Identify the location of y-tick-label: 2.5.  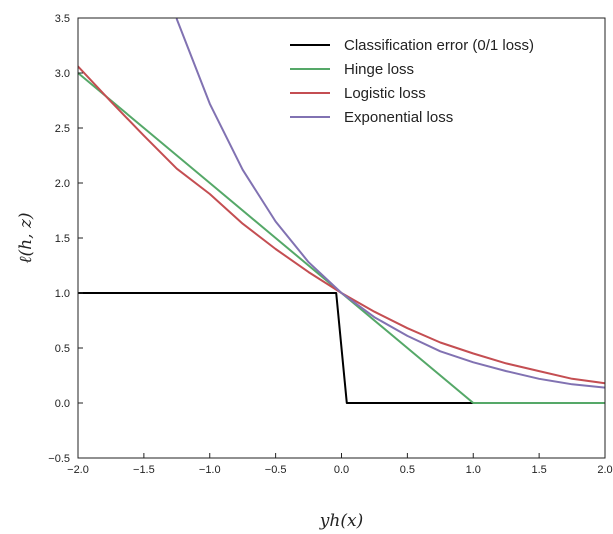
(62, 129).